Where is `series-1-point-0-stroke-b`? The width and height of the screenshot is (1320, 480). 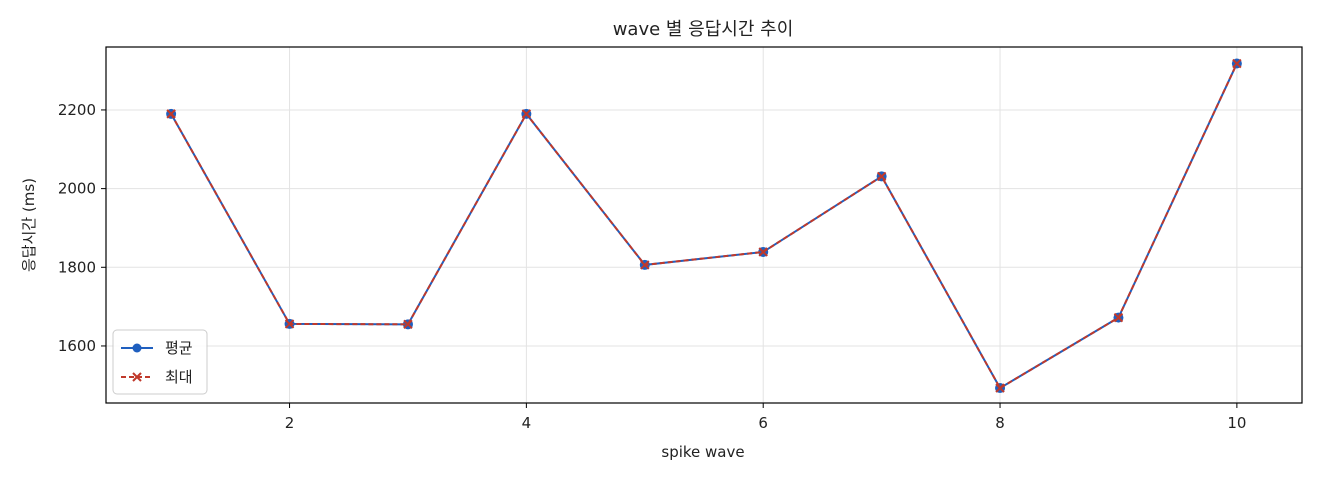 series-1-point-0-stroke-b is located at coordinates (171, 114).